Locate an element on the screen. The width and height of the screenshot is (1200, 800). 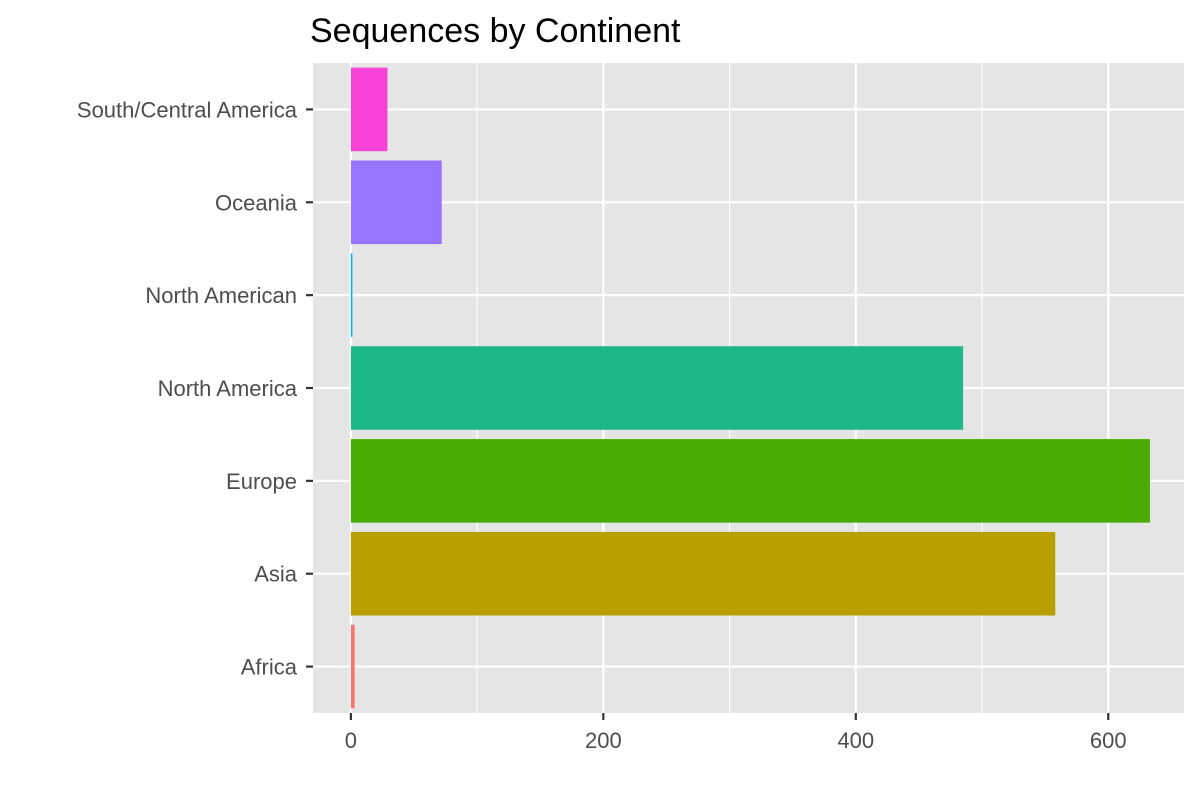
y-tick-label: Africa is located at coordinates (269, 667).